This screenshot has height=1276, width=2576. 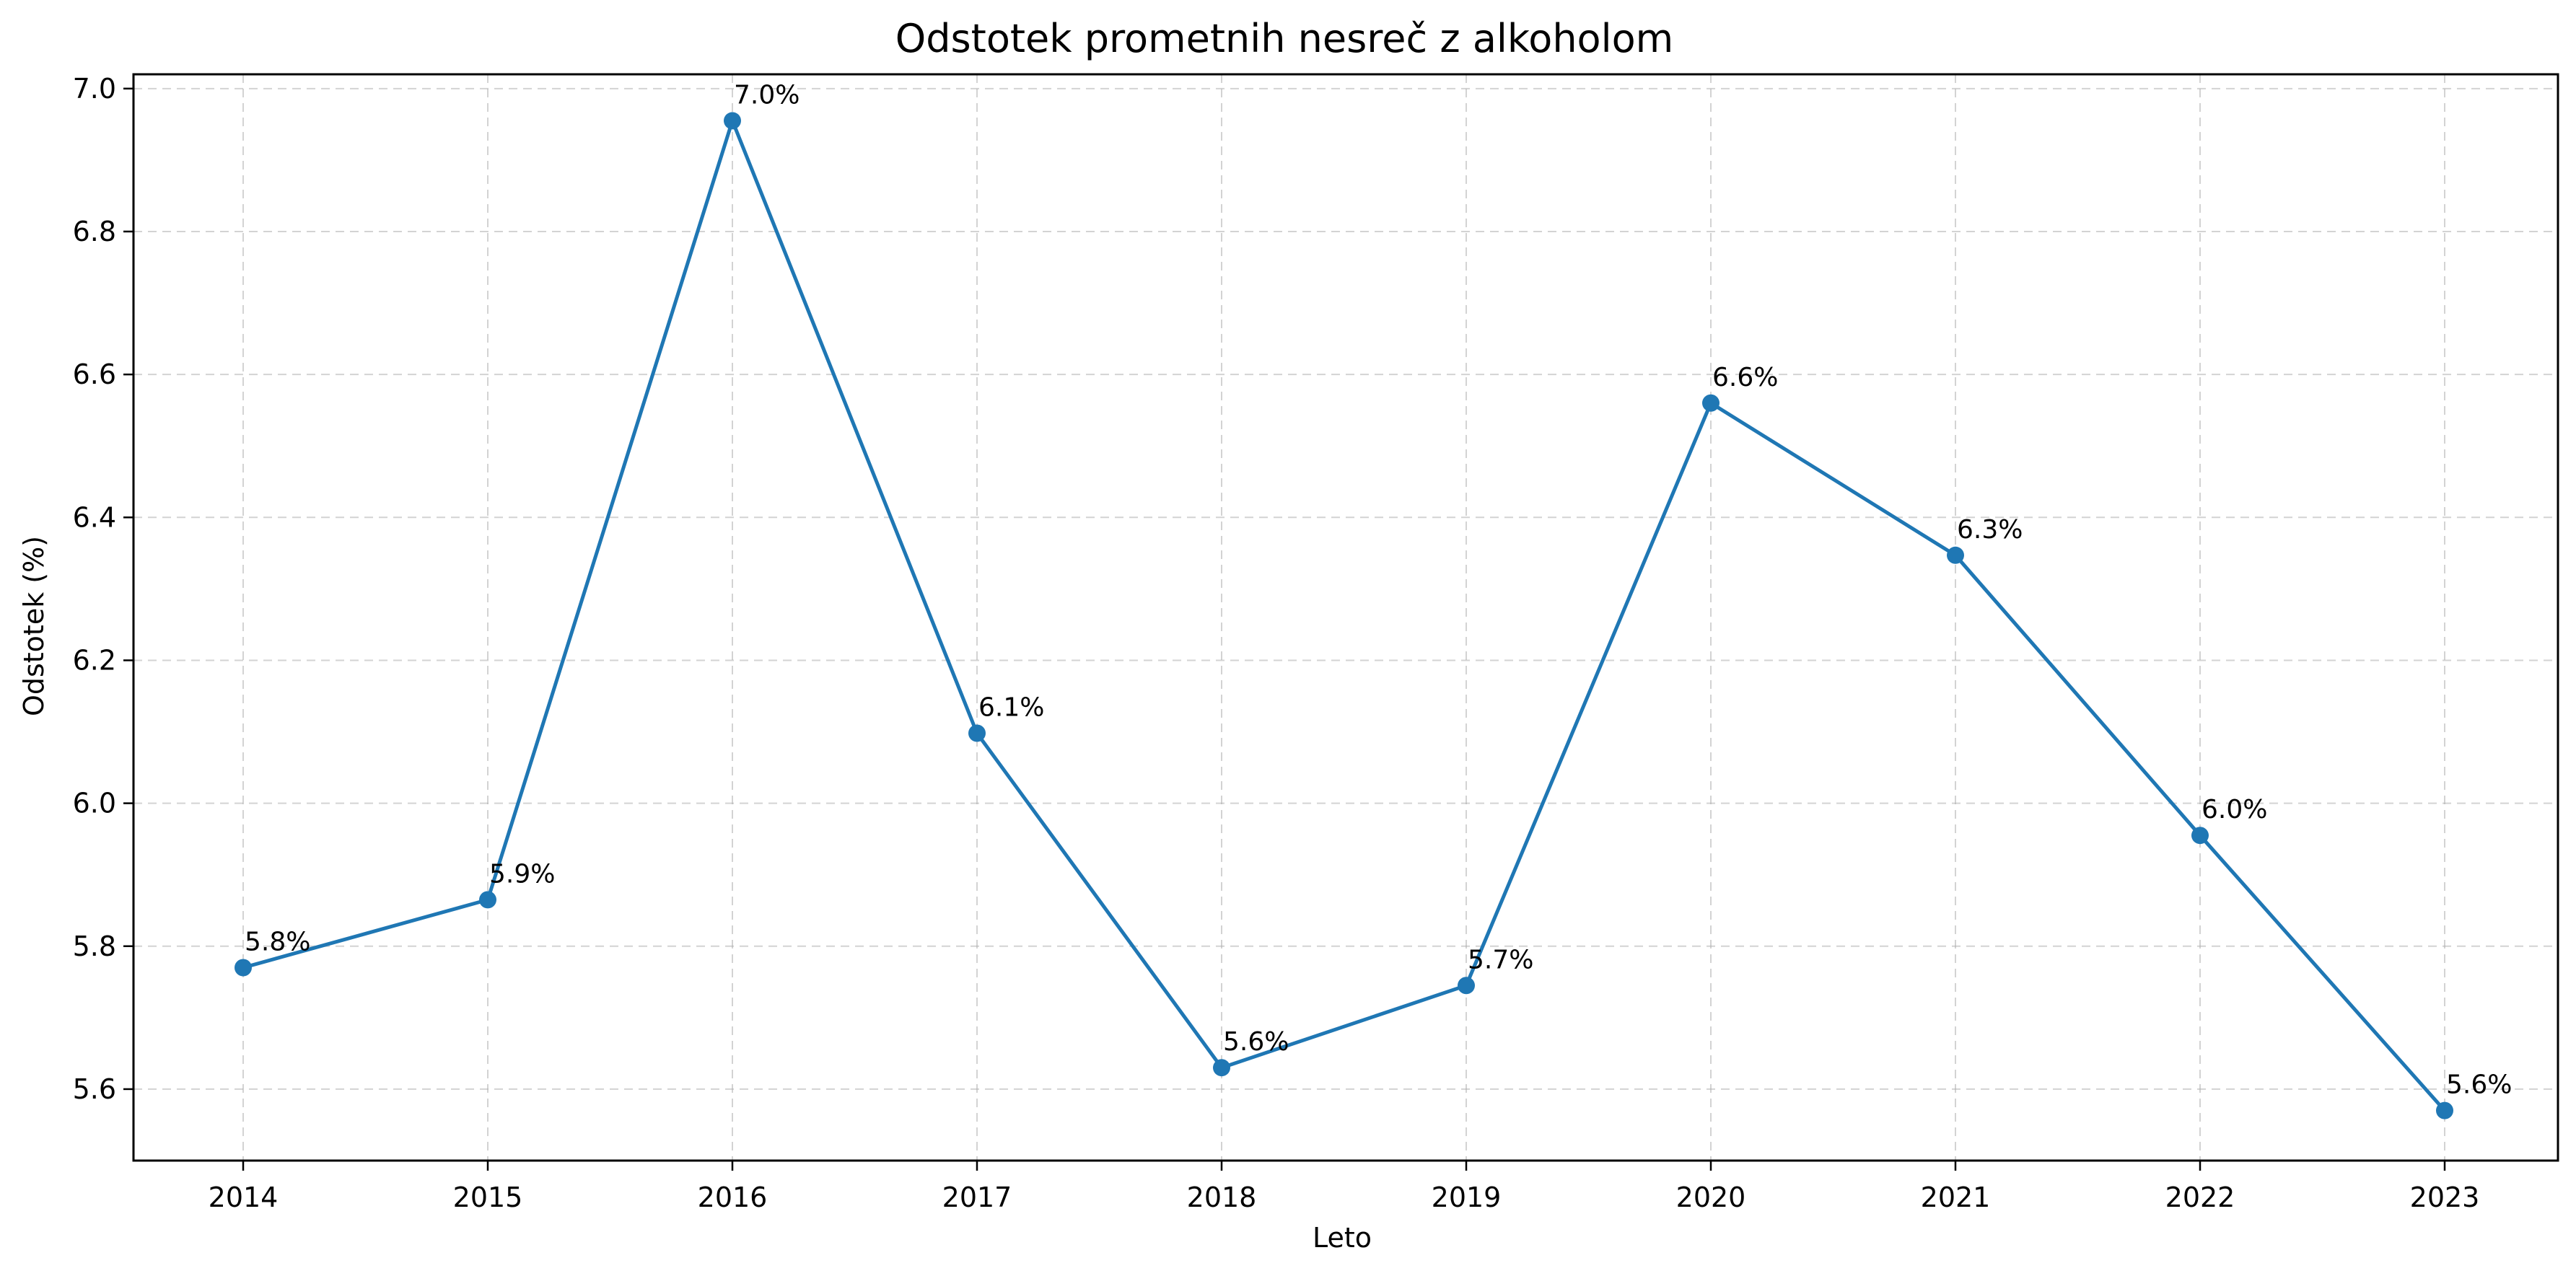 I want to click on x-tick-label: 2021, so click(x=1956, y=1198).